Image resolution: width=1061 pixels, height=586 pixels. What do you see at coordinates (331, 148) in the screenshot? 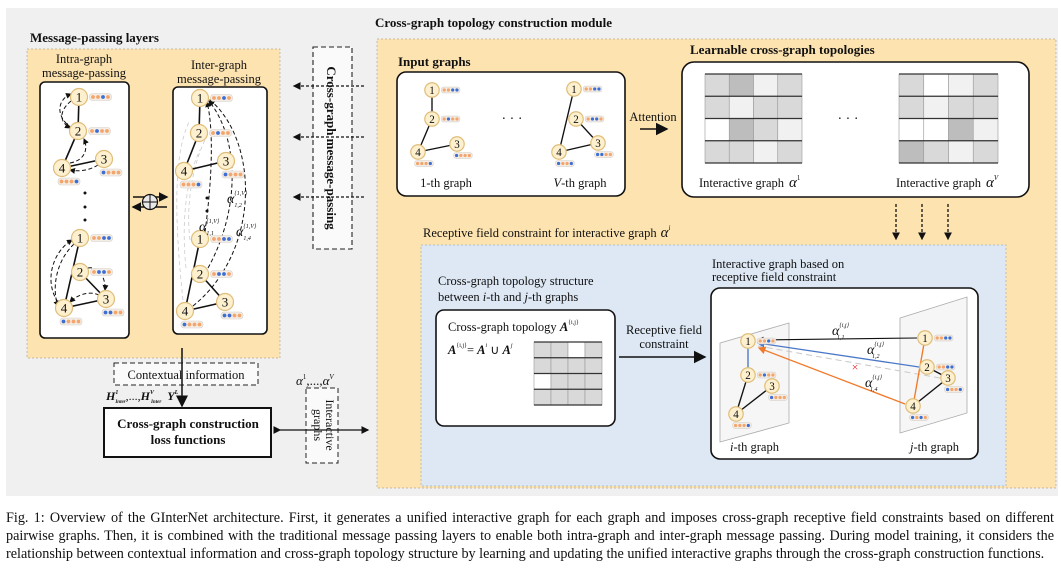
I see `cross-graph-message-passing-label: Cross-graph message-passing` at bounding box center [331, 148].